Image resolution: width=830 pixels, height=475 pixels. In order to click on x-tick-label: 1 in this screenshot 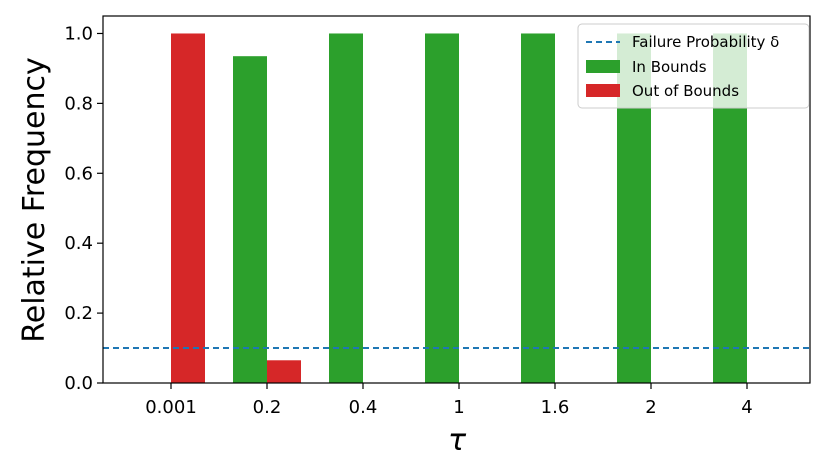, I will do `click(458, 407)`.